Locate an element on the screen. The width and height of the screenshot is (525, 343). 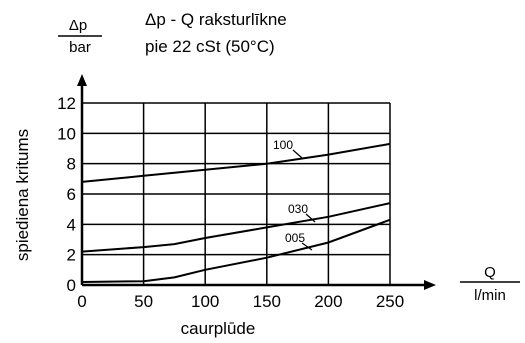
y-unit-denominator: bar is located at coordinates (80, 47).